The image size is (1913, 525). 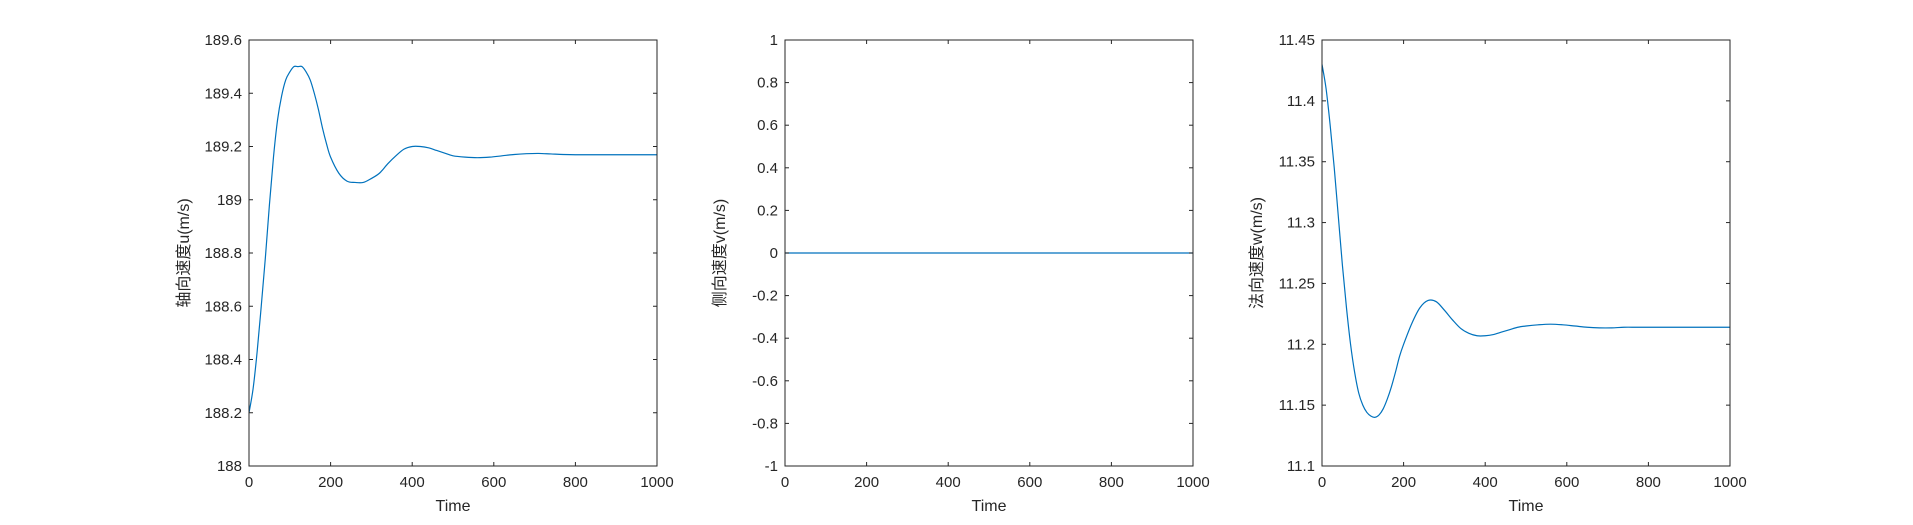 What do you see at coordinates (1301, 223) in the screenshot?
I see `y-tick-label: 11.3` at bounding box center [1301, 223].